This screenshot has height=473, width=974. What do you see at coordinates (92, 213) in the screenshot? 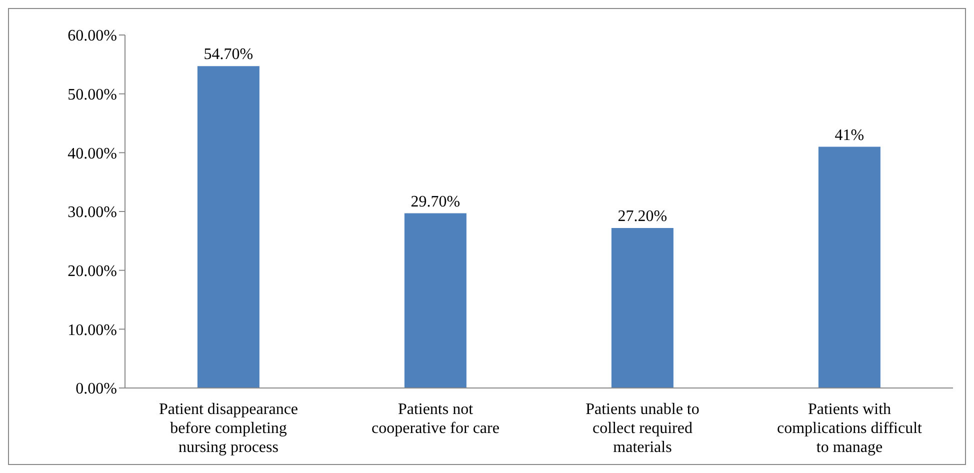
I see `y-tick-label: 30.00%` at bounding box center [92, 213].